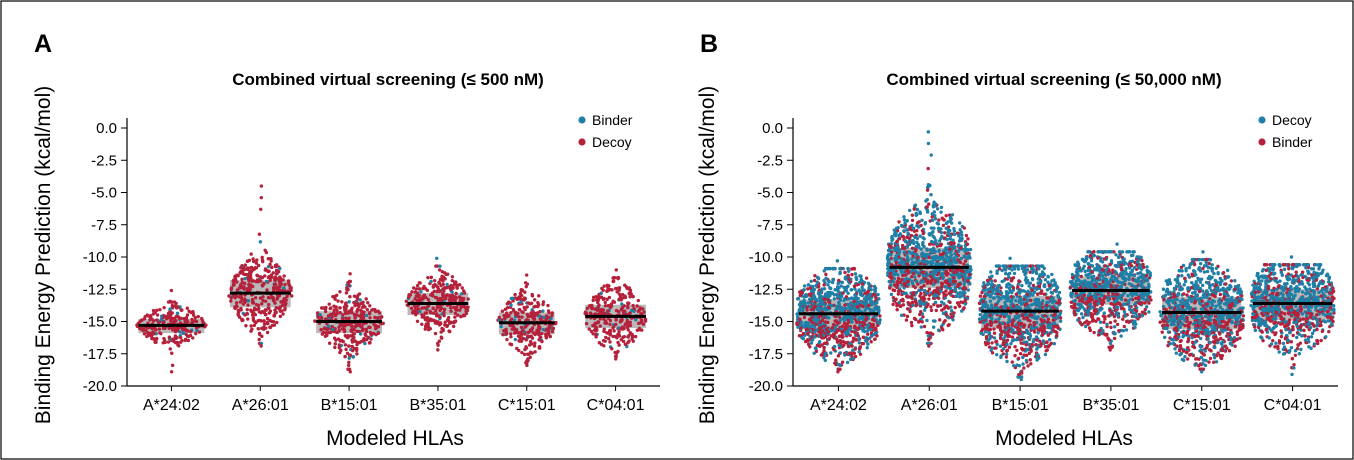  Describe the element at coordinates (616, 405) in the screenshot. I see `x-tick-label: C*04:01` at that location.